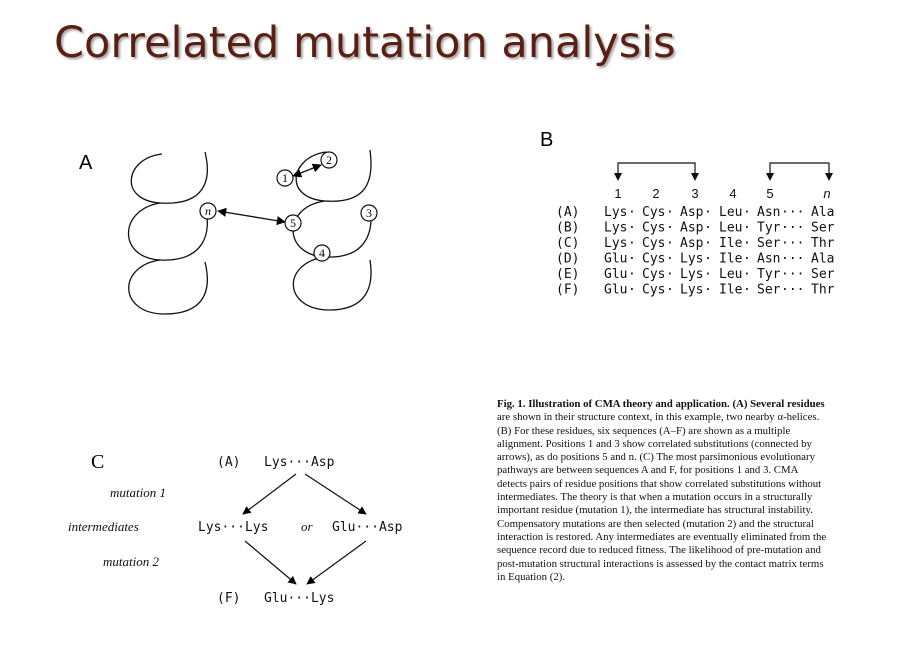 This screenshot has width=903, height=653. I want to click on residue-3-marker: 3, so click(369, 213).